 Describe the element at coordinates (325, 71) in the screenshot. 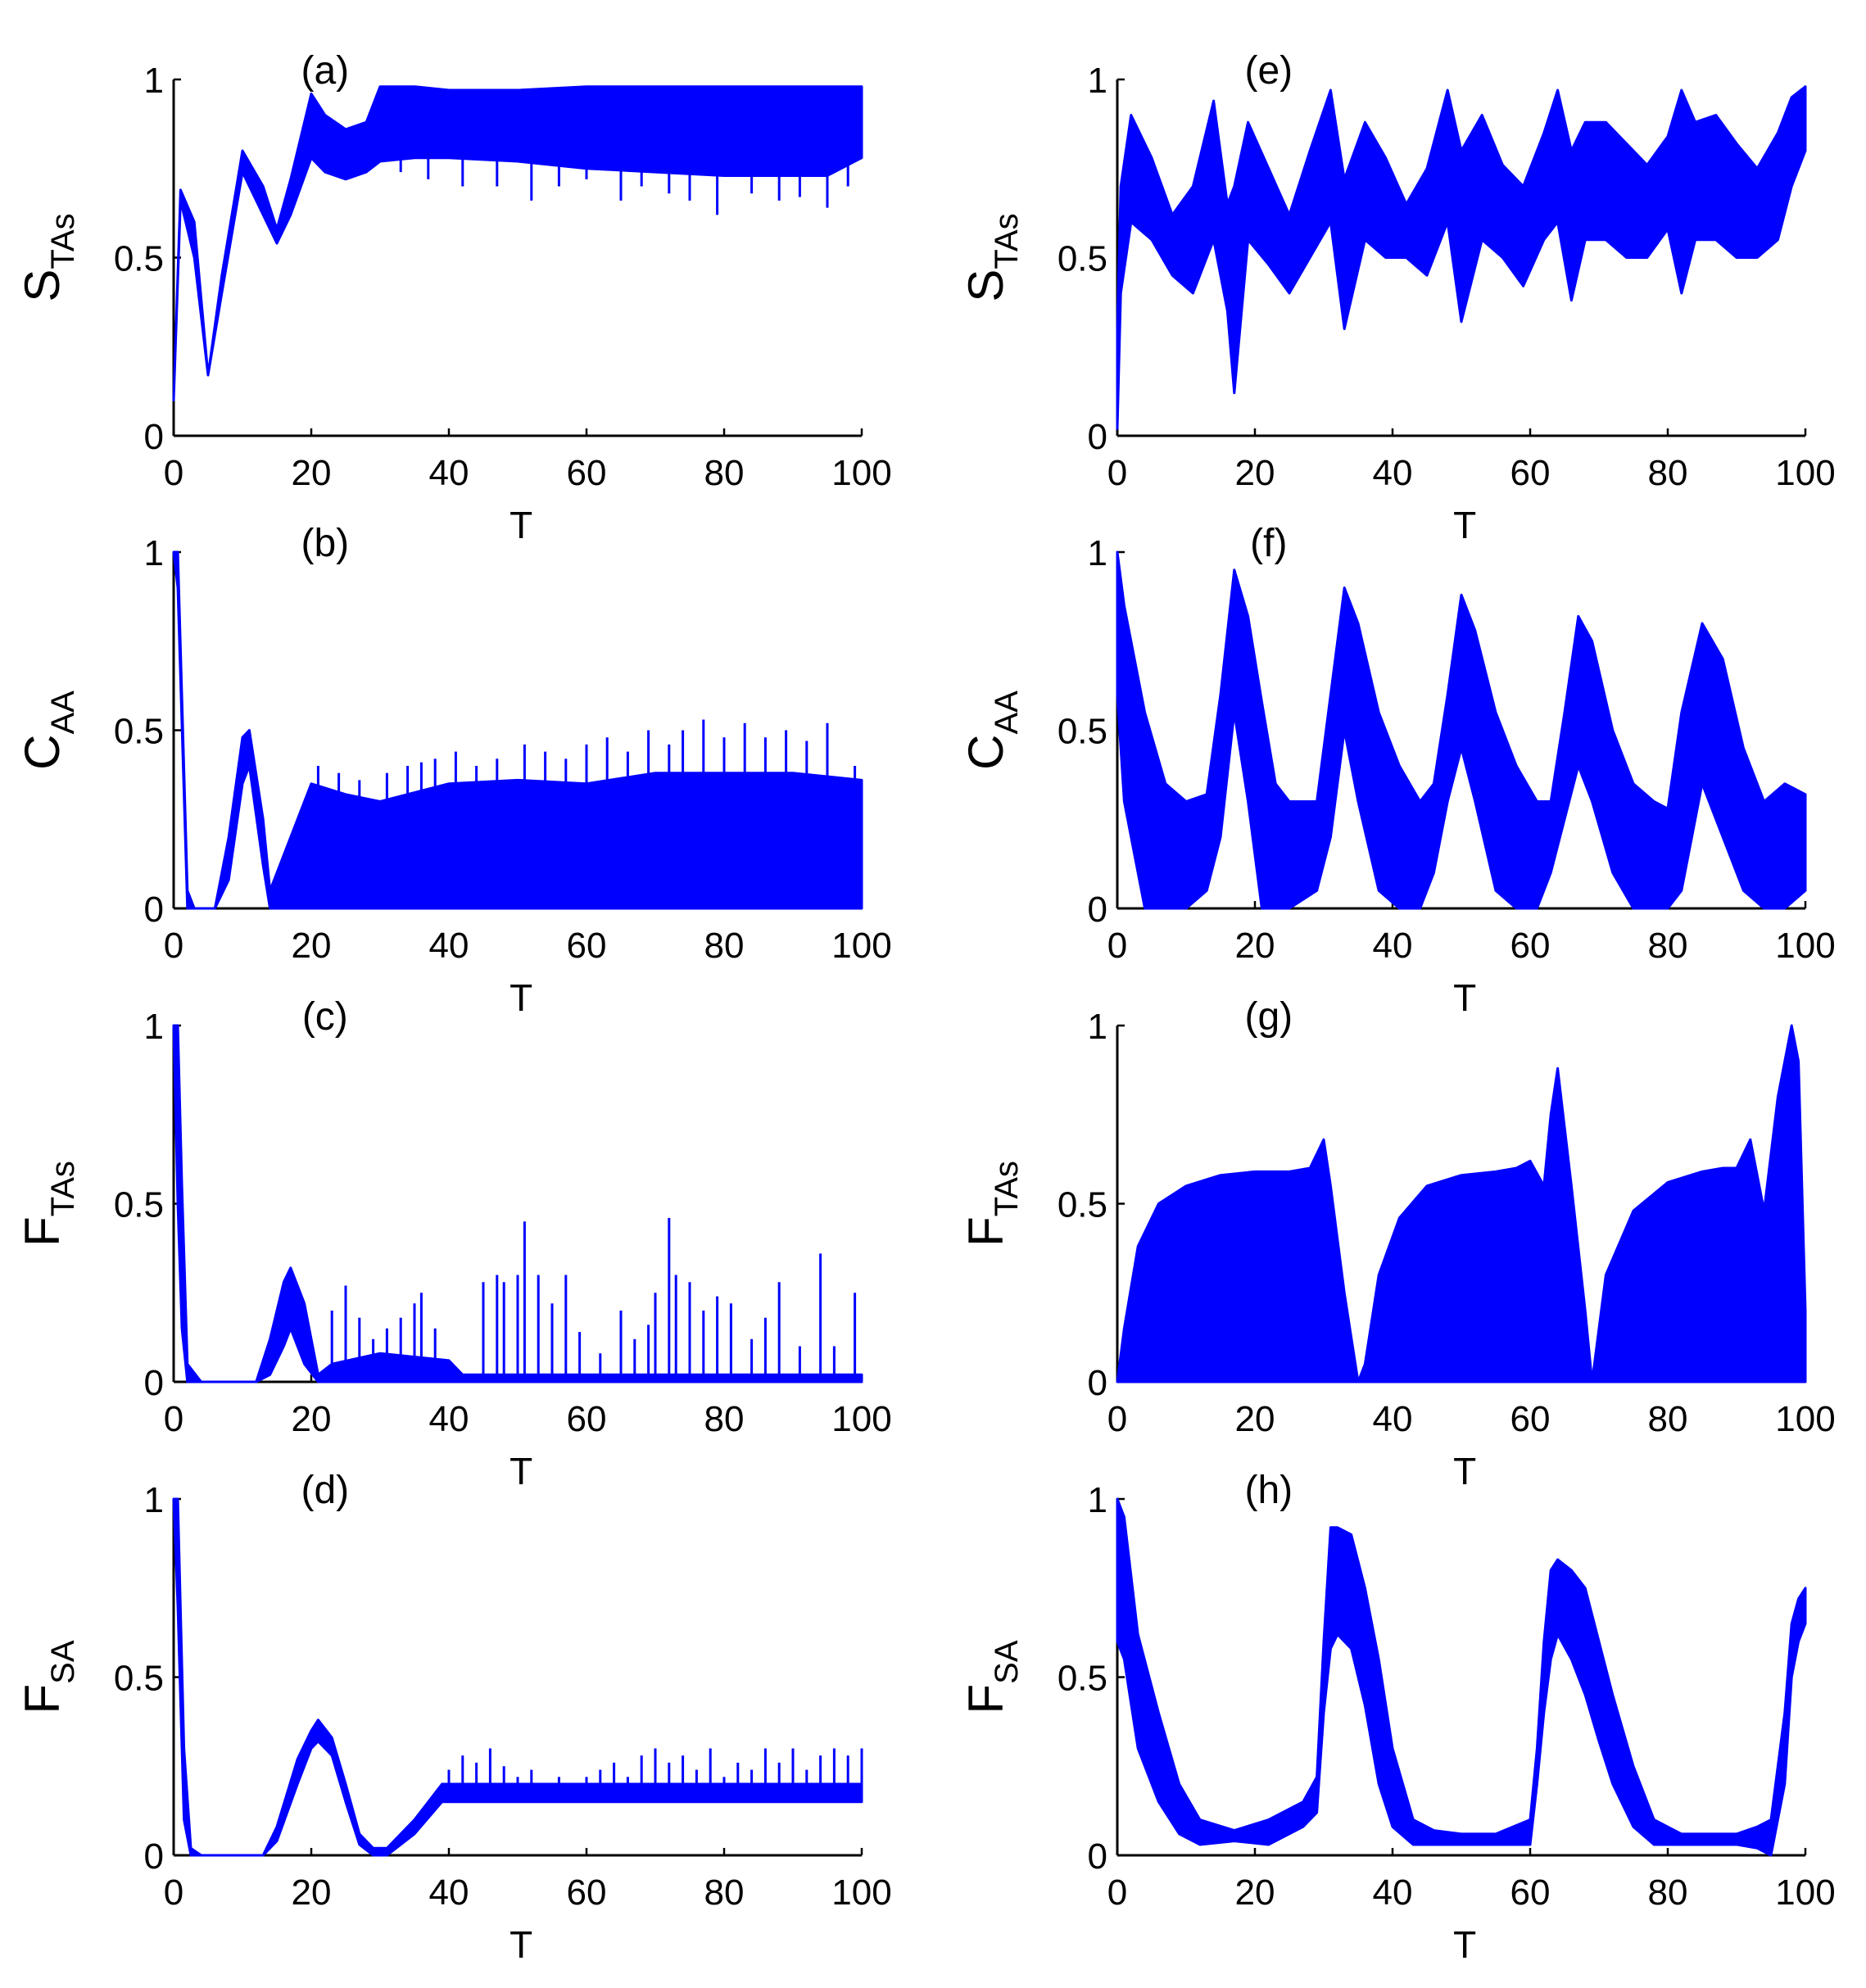

I see `panel-label: (a)` at that location.